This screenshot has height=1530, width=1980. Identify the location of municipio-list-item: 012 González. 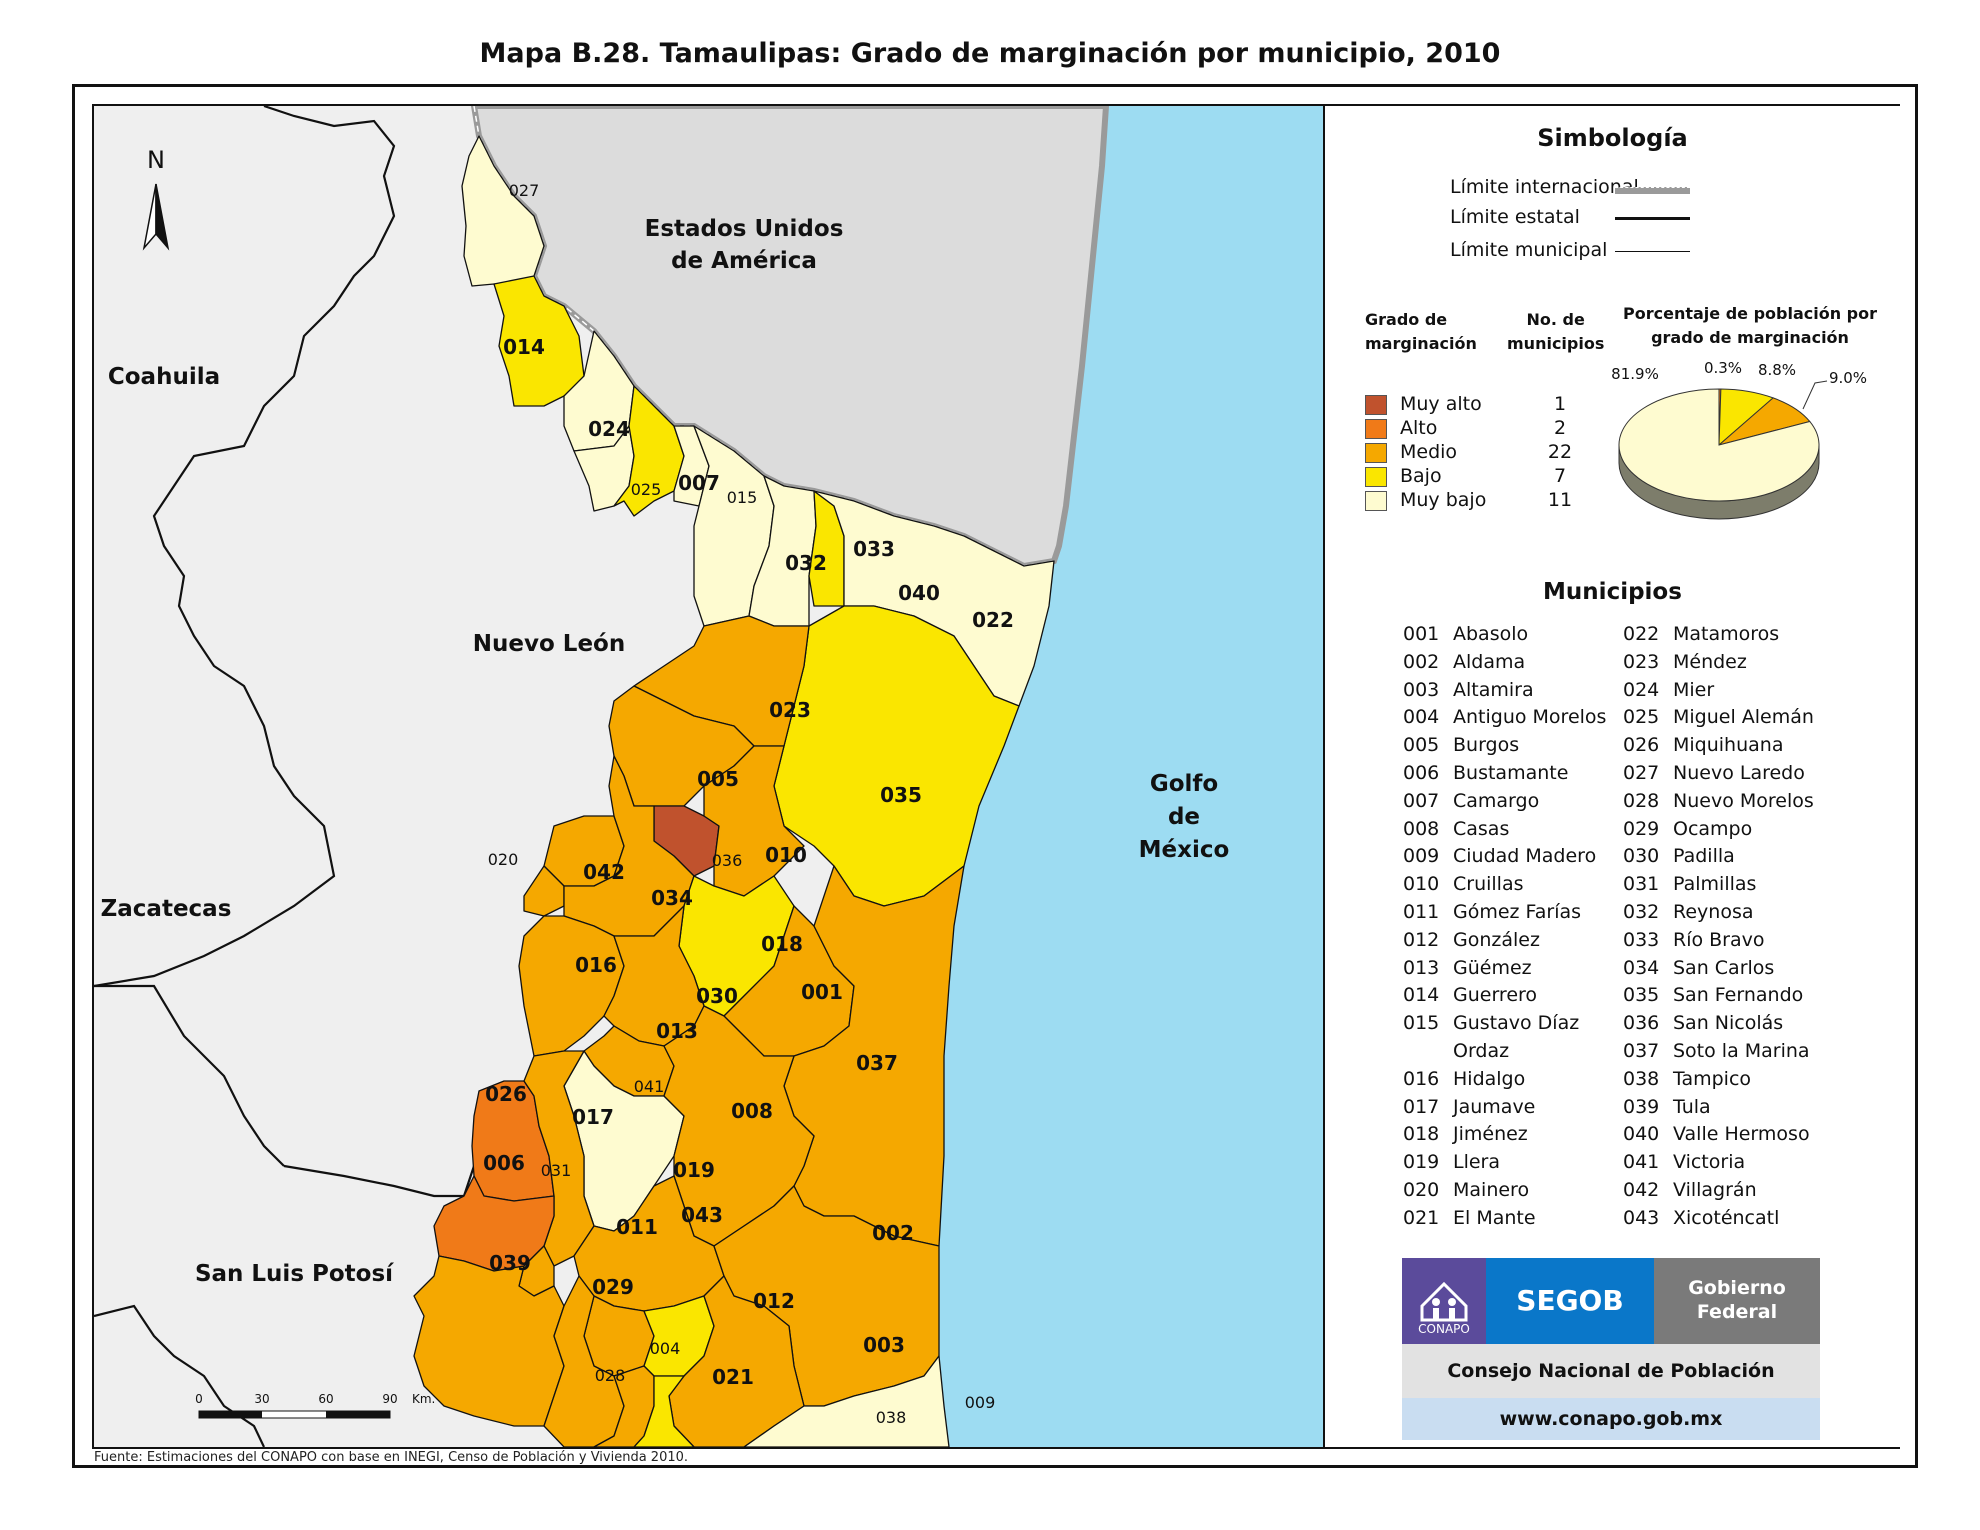
(1504, 941).